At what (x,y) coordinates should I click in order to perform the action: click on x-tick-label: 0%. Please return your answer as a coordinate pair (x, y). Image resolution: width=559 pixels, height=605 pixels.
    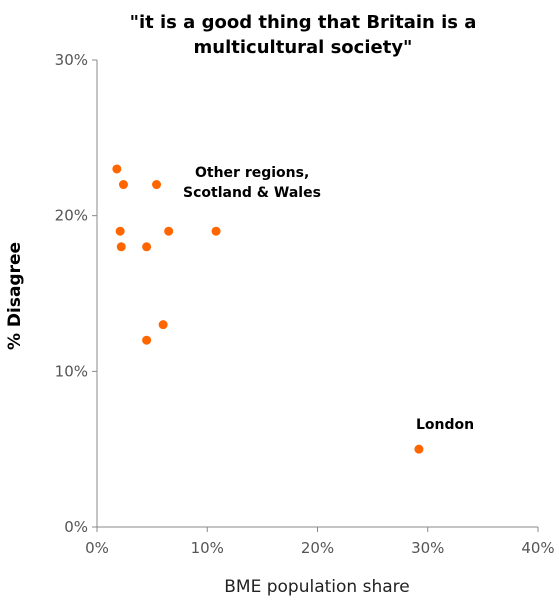
    Looking at the image, I should click on (97, 548).